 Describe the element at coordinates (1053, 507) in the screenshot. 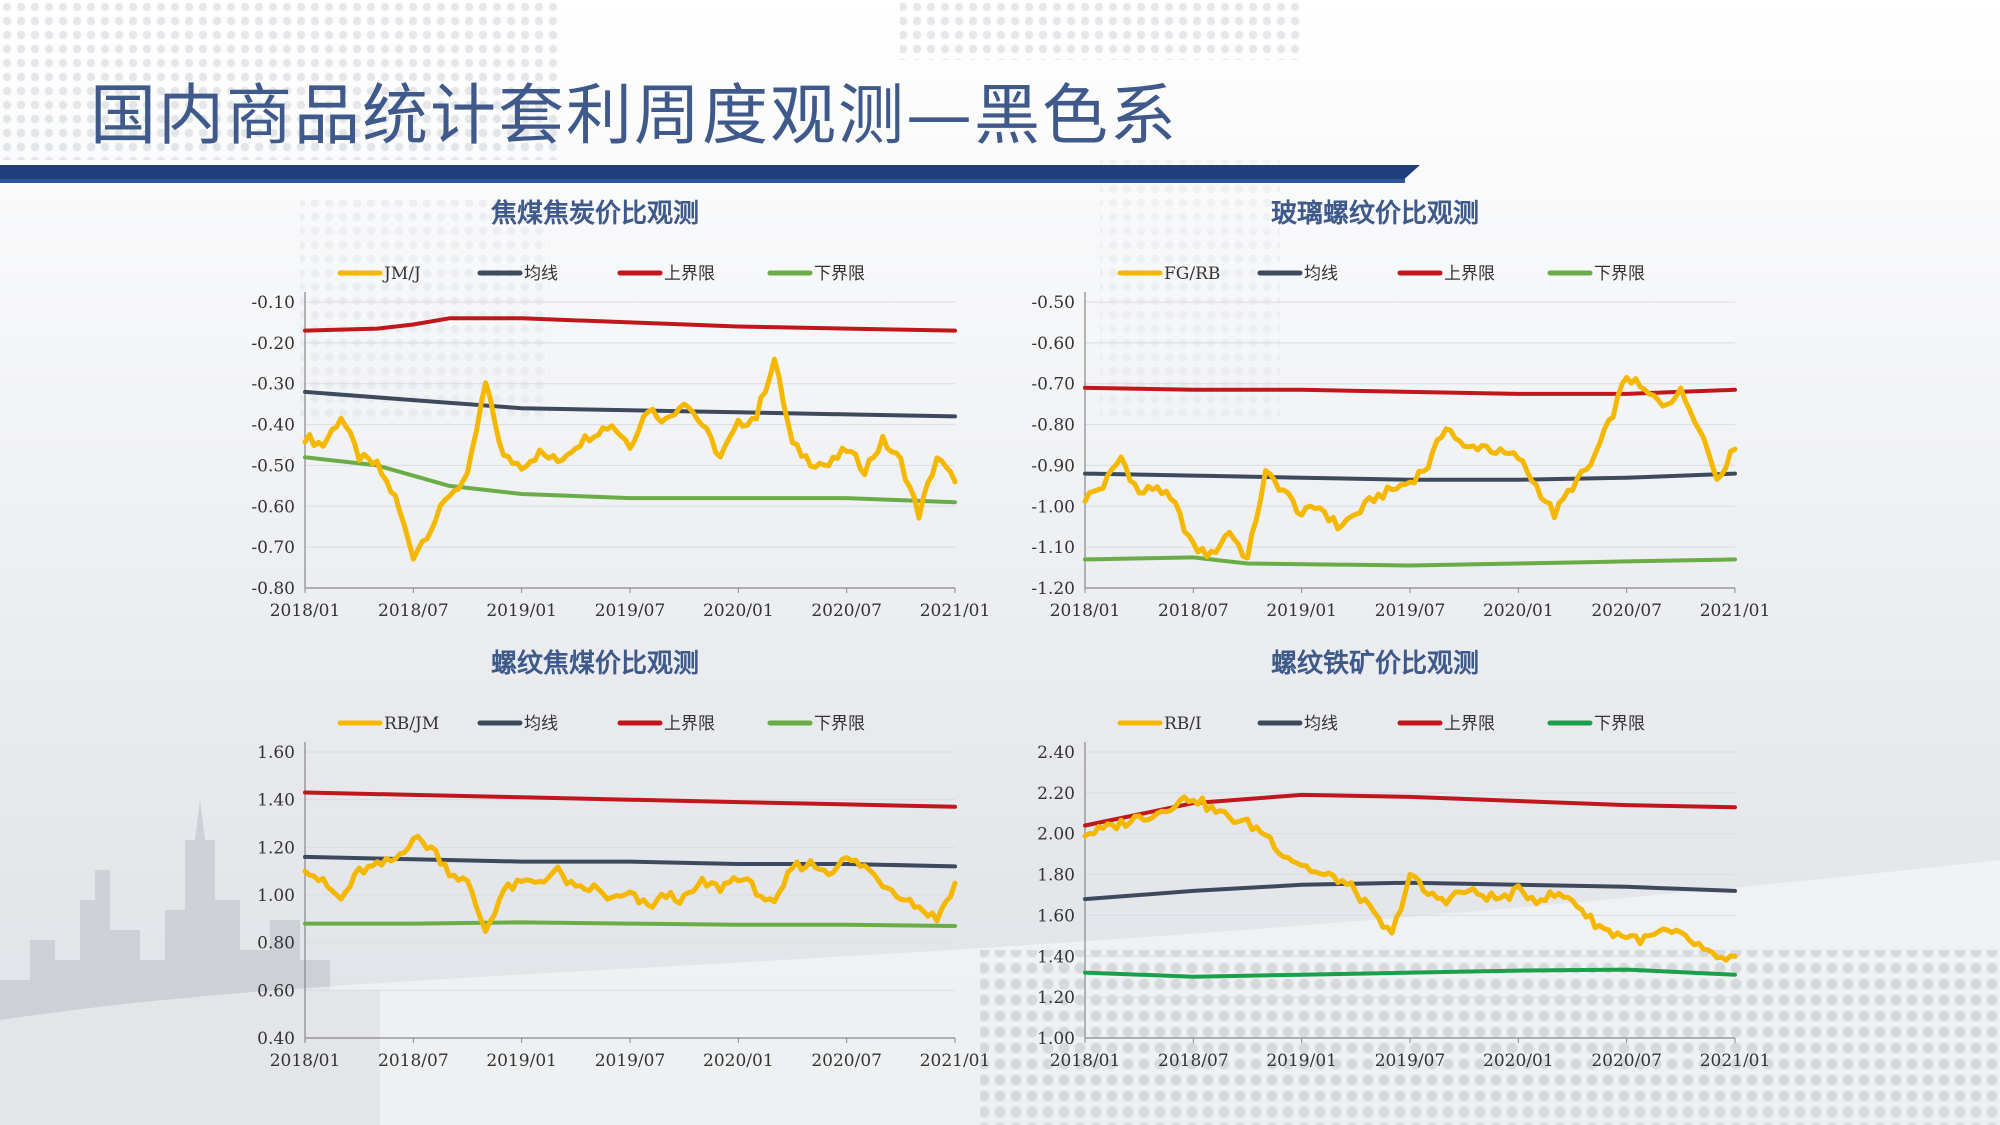

I see `y-tick-label: -1.00` at that location.